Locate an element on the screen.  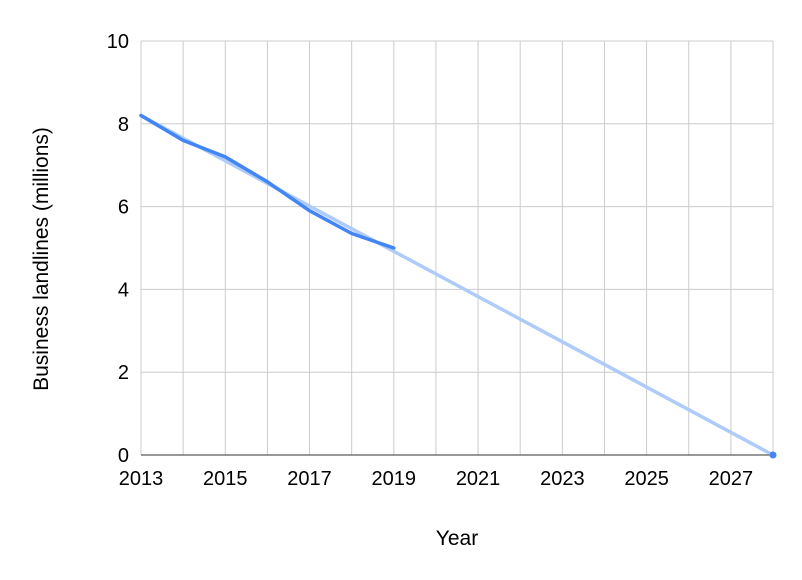
y-tick-label: 2 is located at coordinates (123, 373).